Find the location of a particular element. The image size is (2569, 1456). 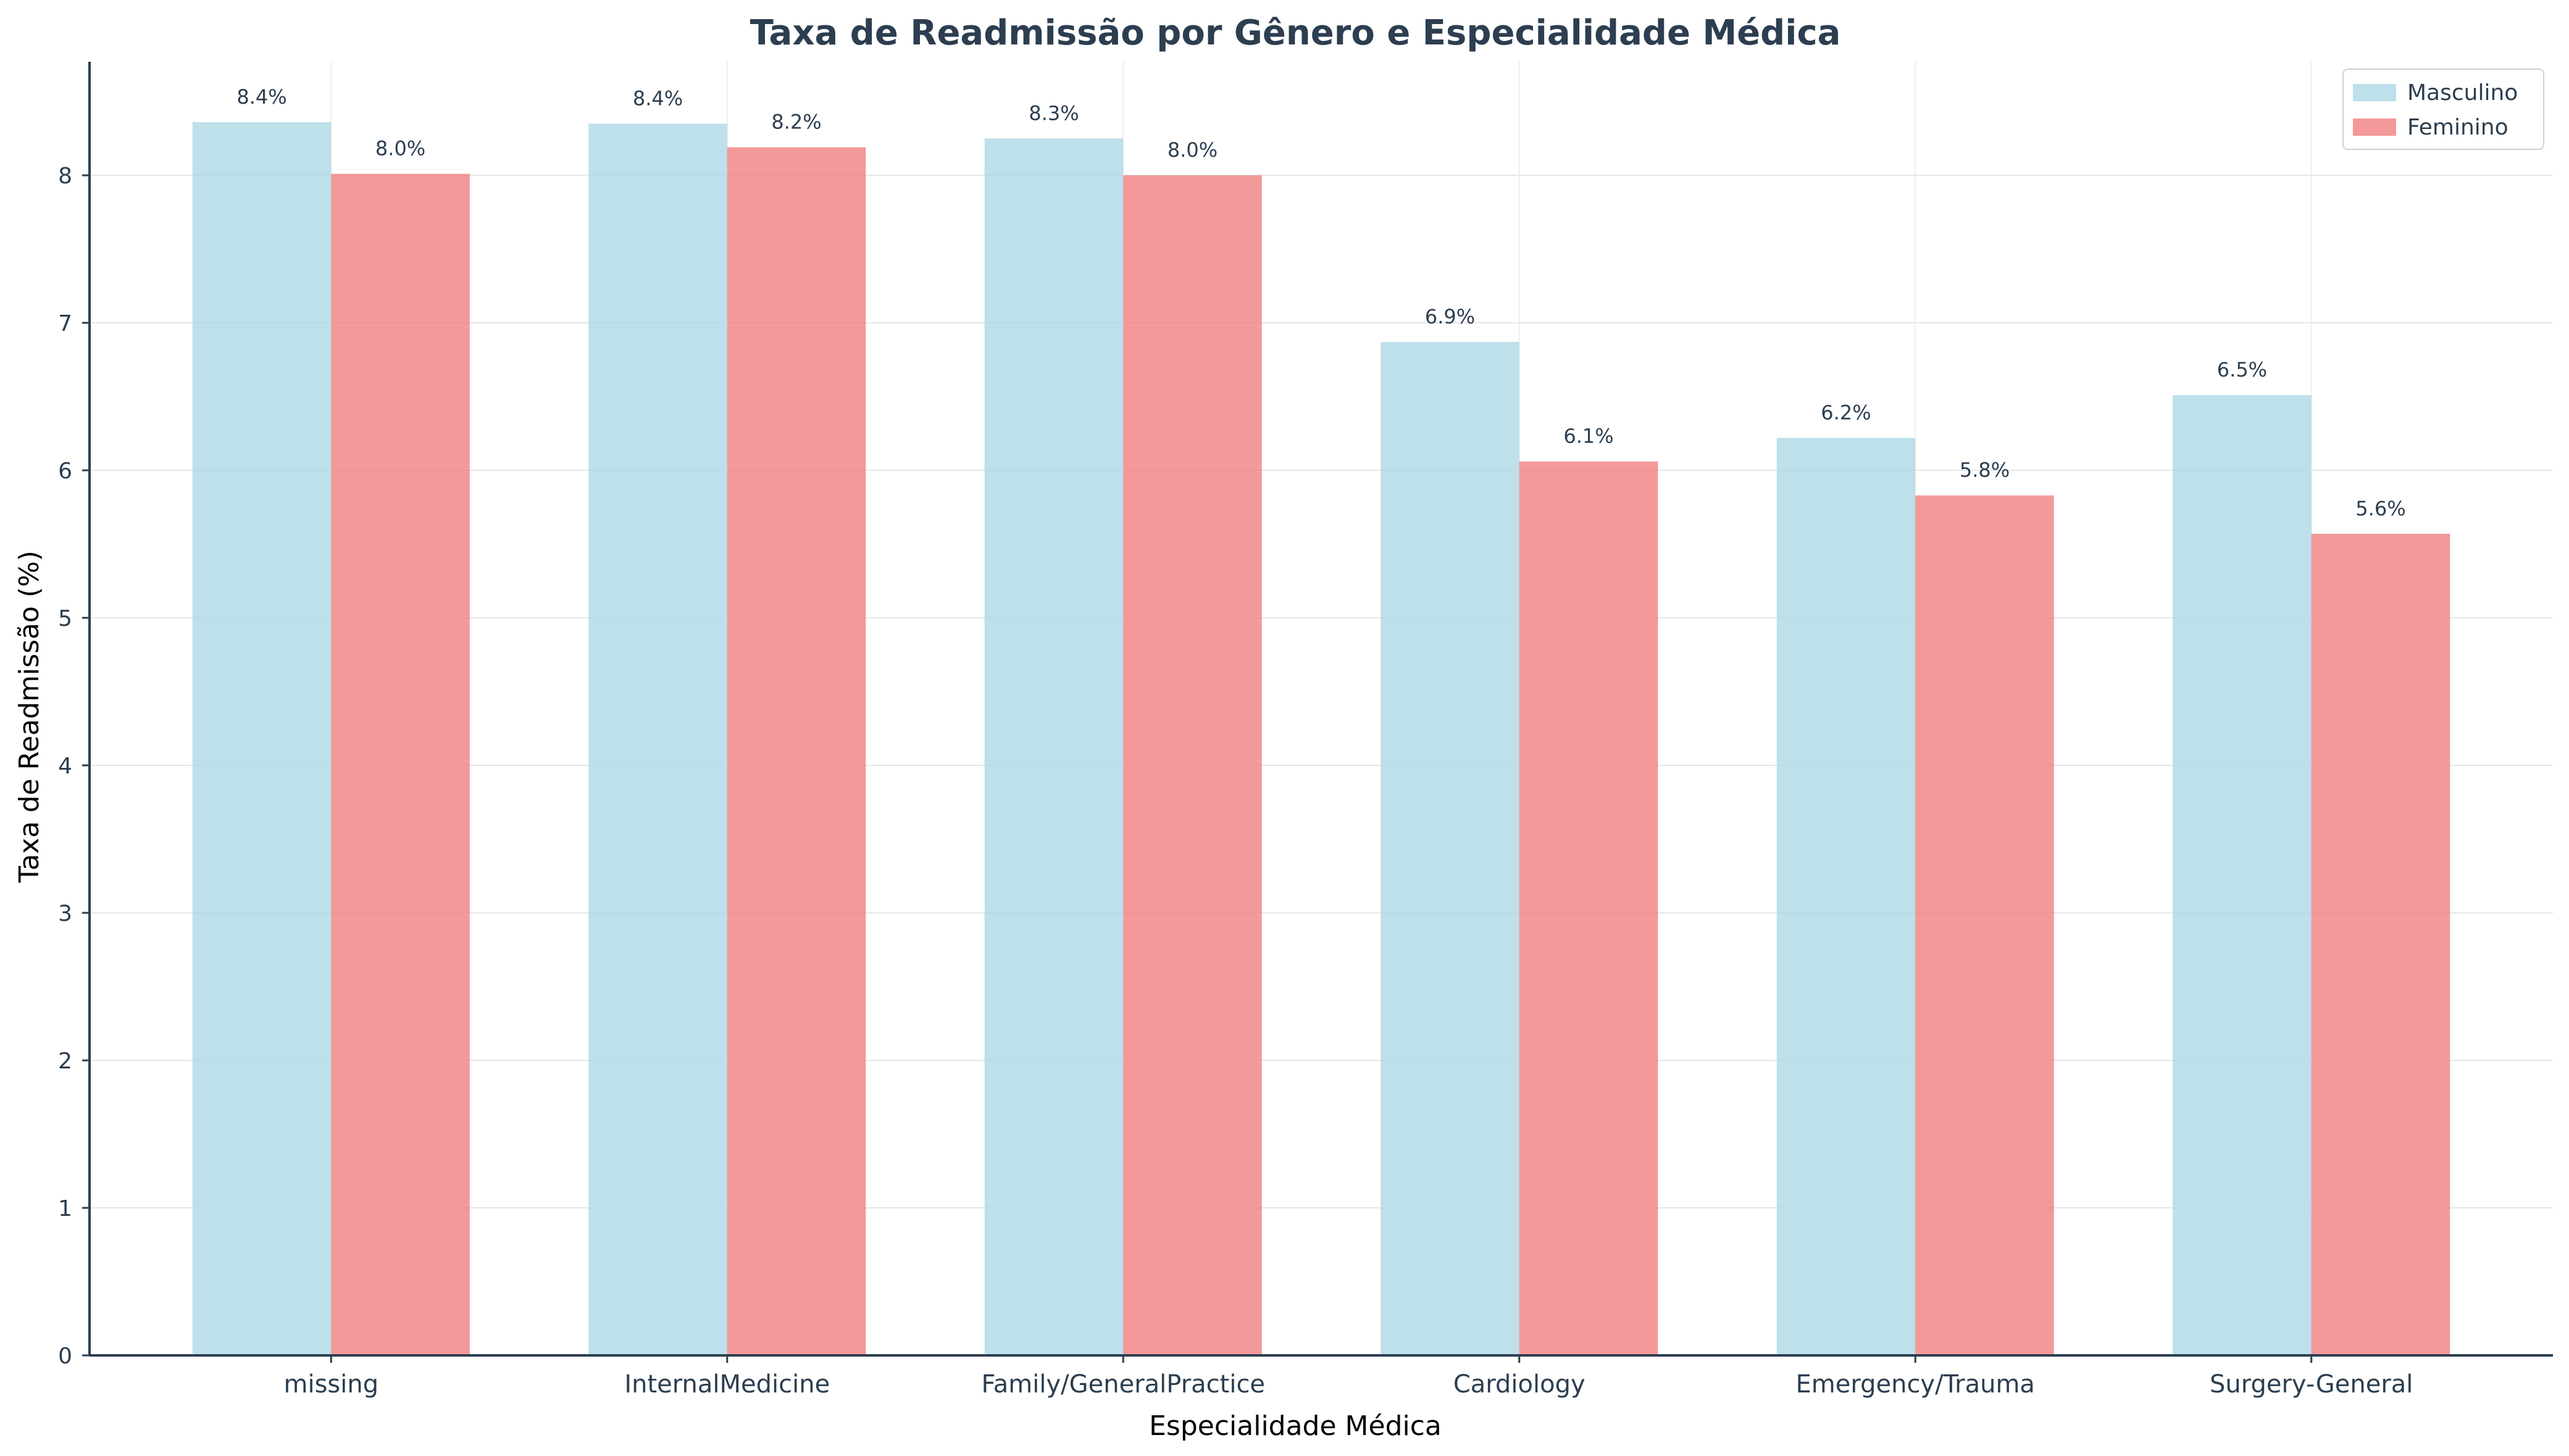

x-tick-label: Family/GeneralPractice is located at coordinates (1123, 1384).